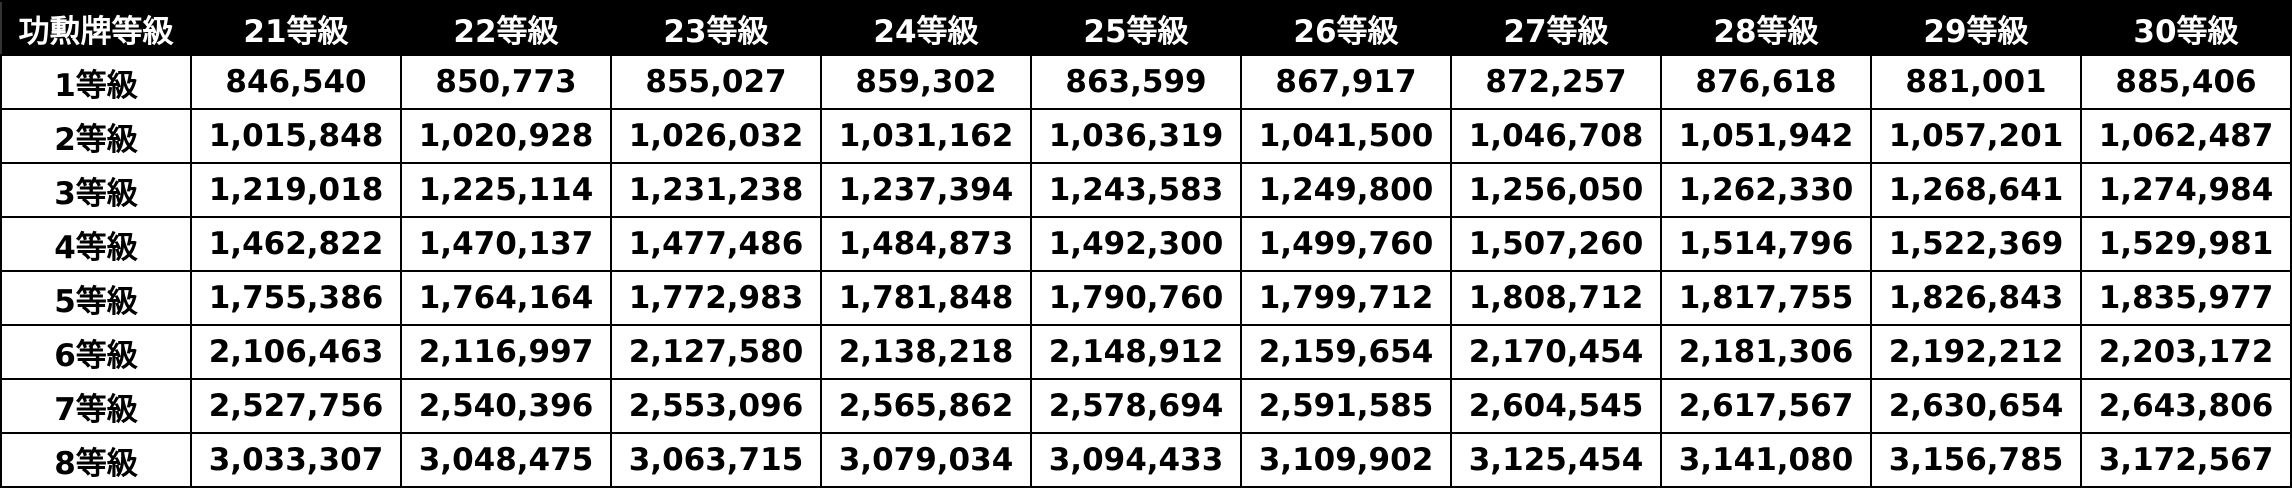  Describe the element at coordinates (1766, 136) in the screenshot. I see `cell-value: 1,051,942` at that location.